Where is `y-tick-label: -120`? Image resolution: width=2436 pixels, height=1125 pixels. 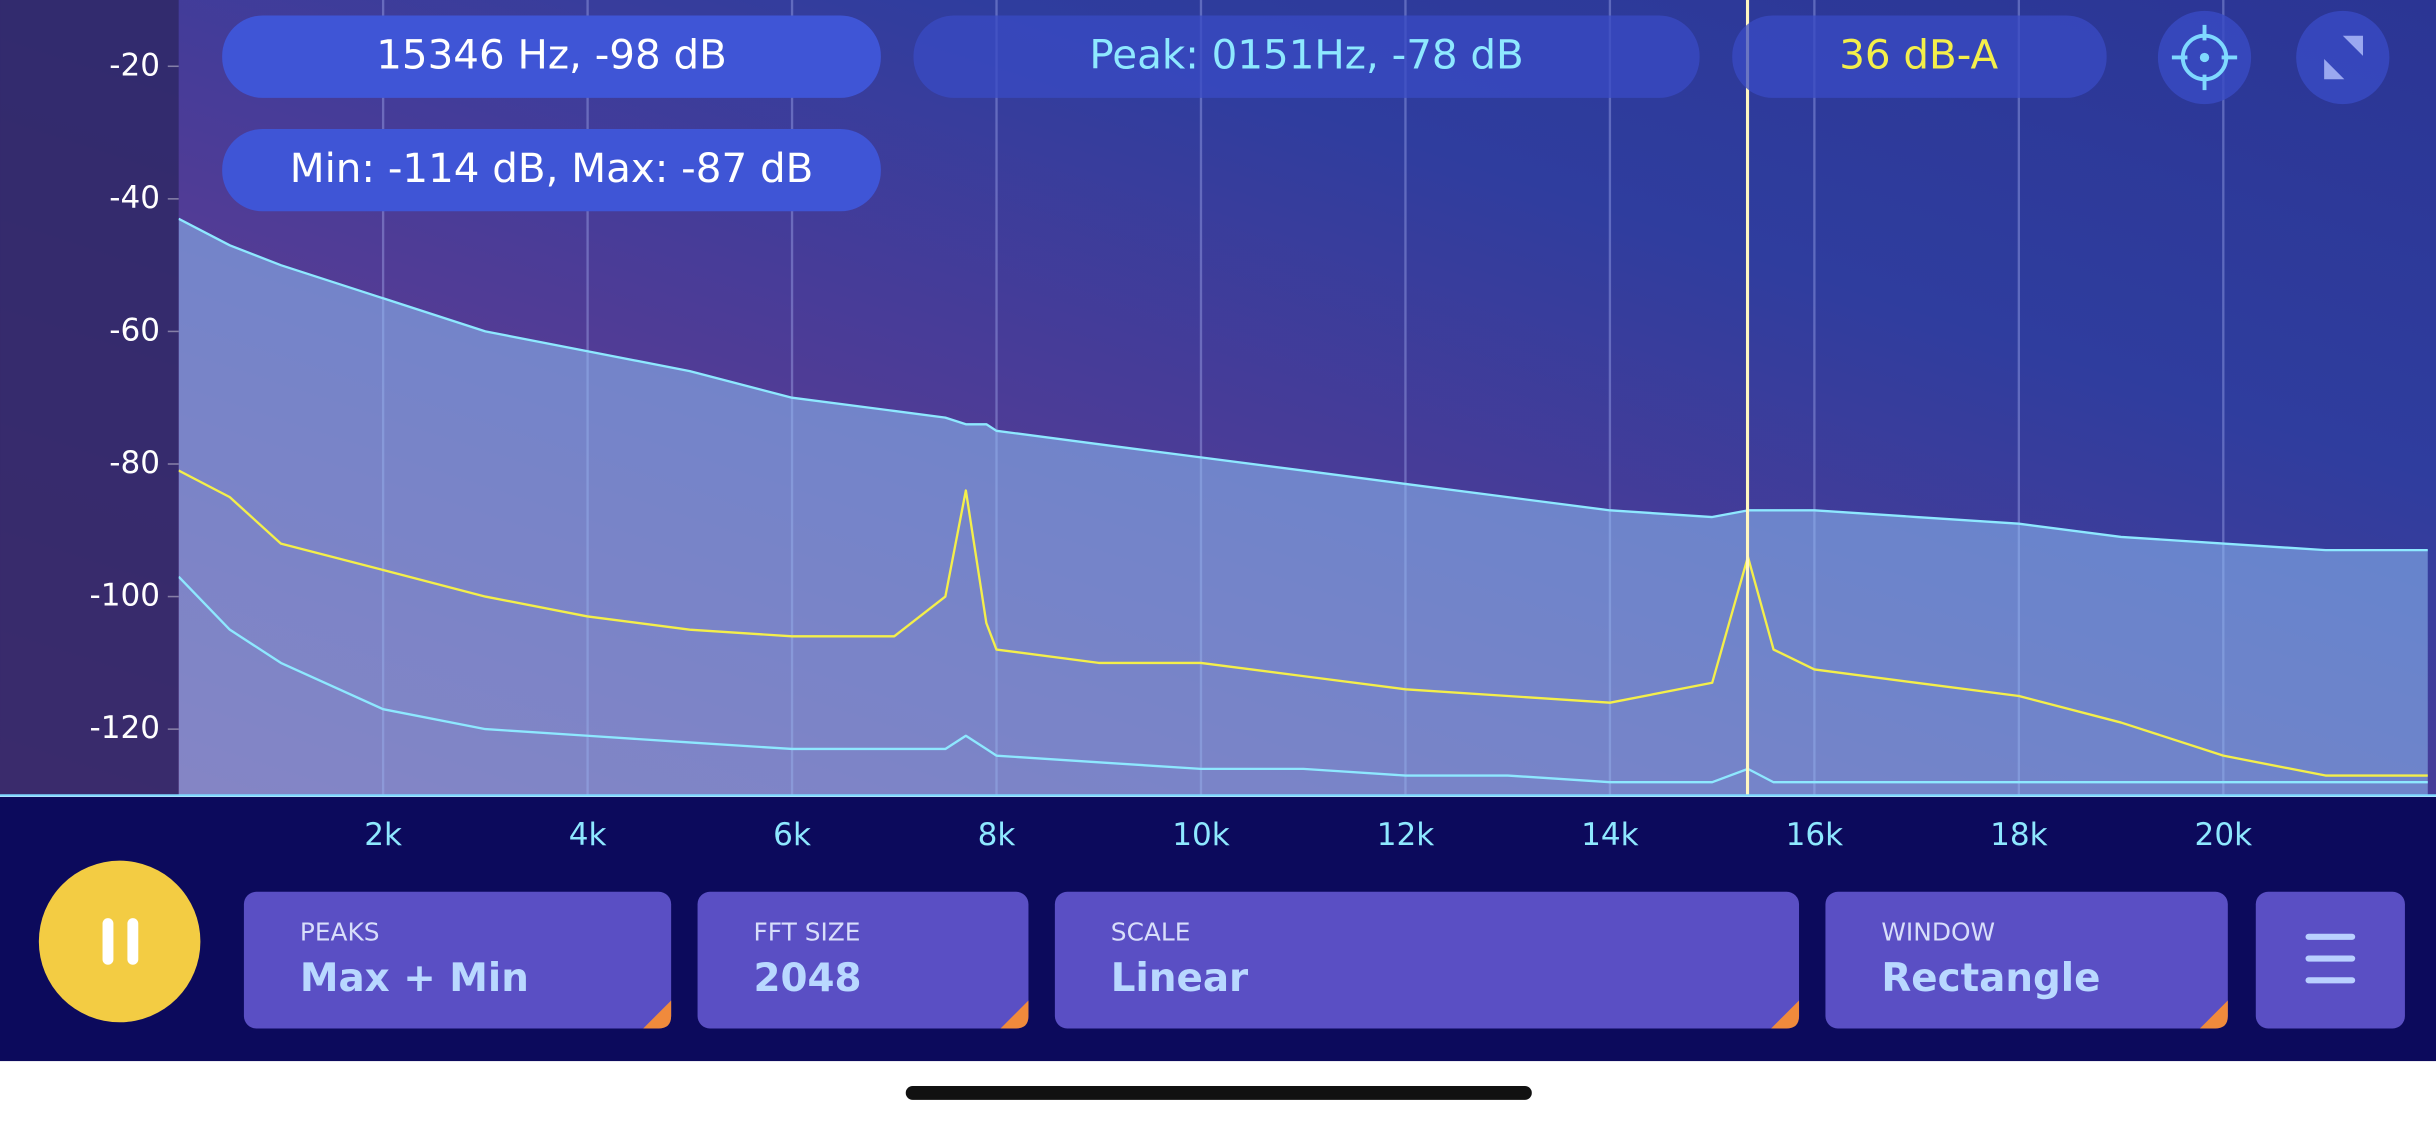
y-tick-label: -120 is located at coordinates (125, 728).